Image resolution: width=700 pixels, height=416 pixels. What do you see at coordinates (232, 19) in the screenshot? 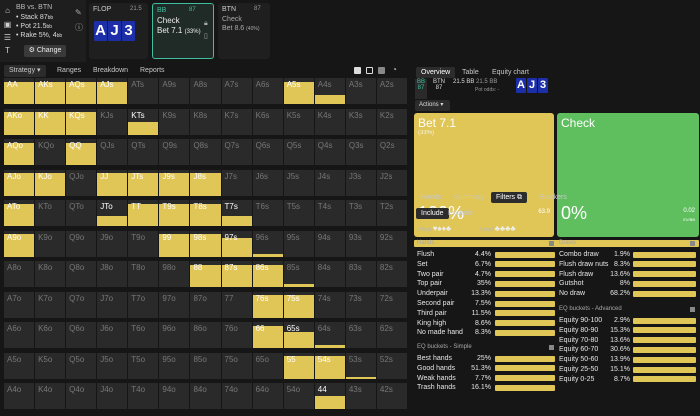
I see `btn-node-check: Check` at bounding box center [232, 19].